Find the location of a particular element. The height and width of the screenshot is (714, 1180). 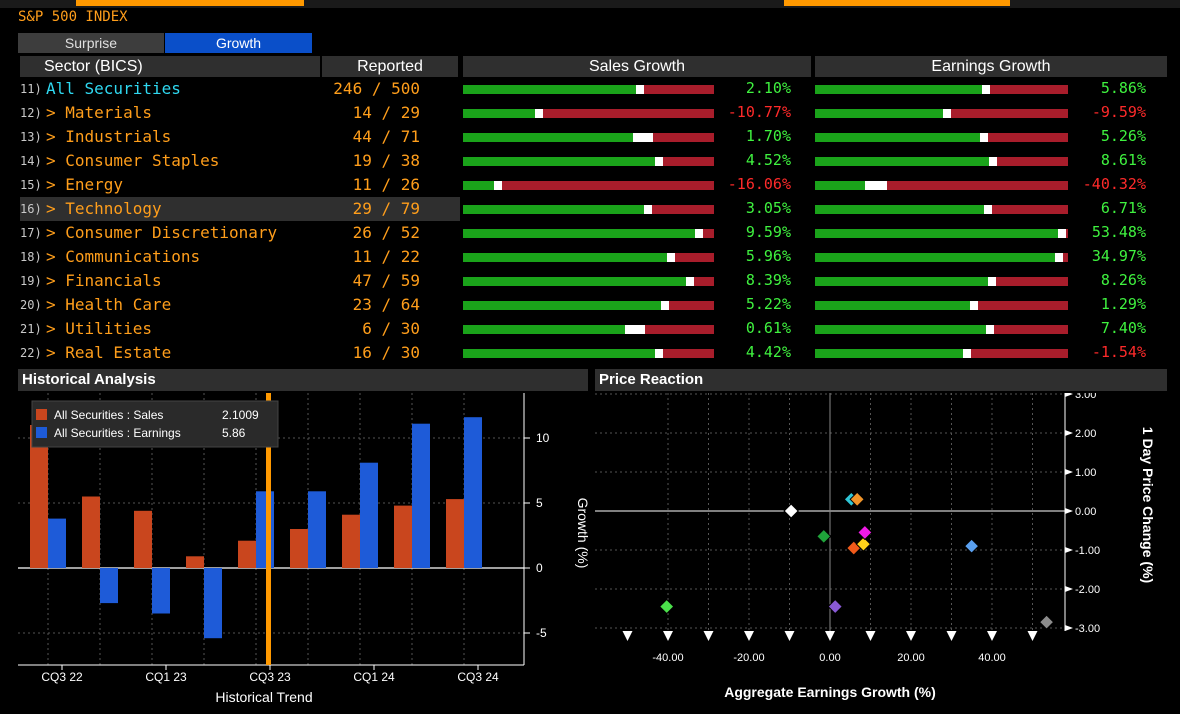

current-quarter-marker is located at coordinates (268, 529).